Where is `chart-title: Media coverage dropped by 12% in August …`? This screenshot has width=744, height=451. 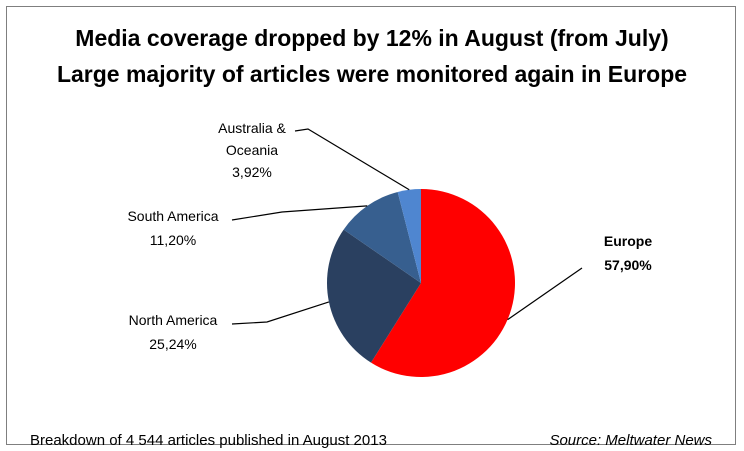 chart-title: Media coverage dropped by 12% in August … is located at coordinates (371, 38).